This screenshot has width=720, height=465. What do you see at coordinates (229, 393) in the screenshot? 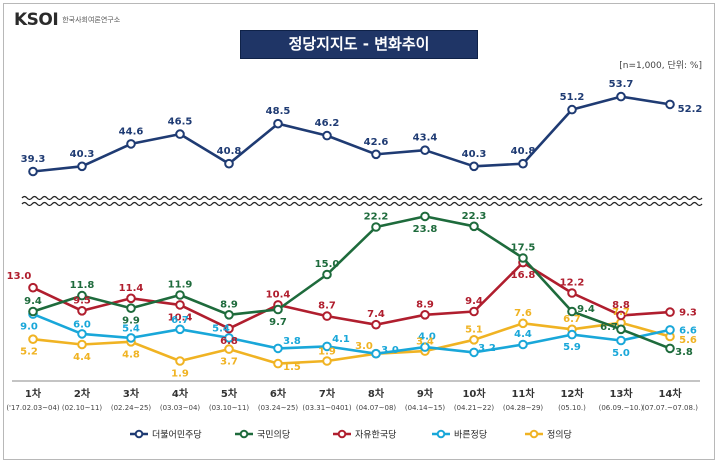
I see `x-tick-label-5: 5차` at bounding box center [229, 393].